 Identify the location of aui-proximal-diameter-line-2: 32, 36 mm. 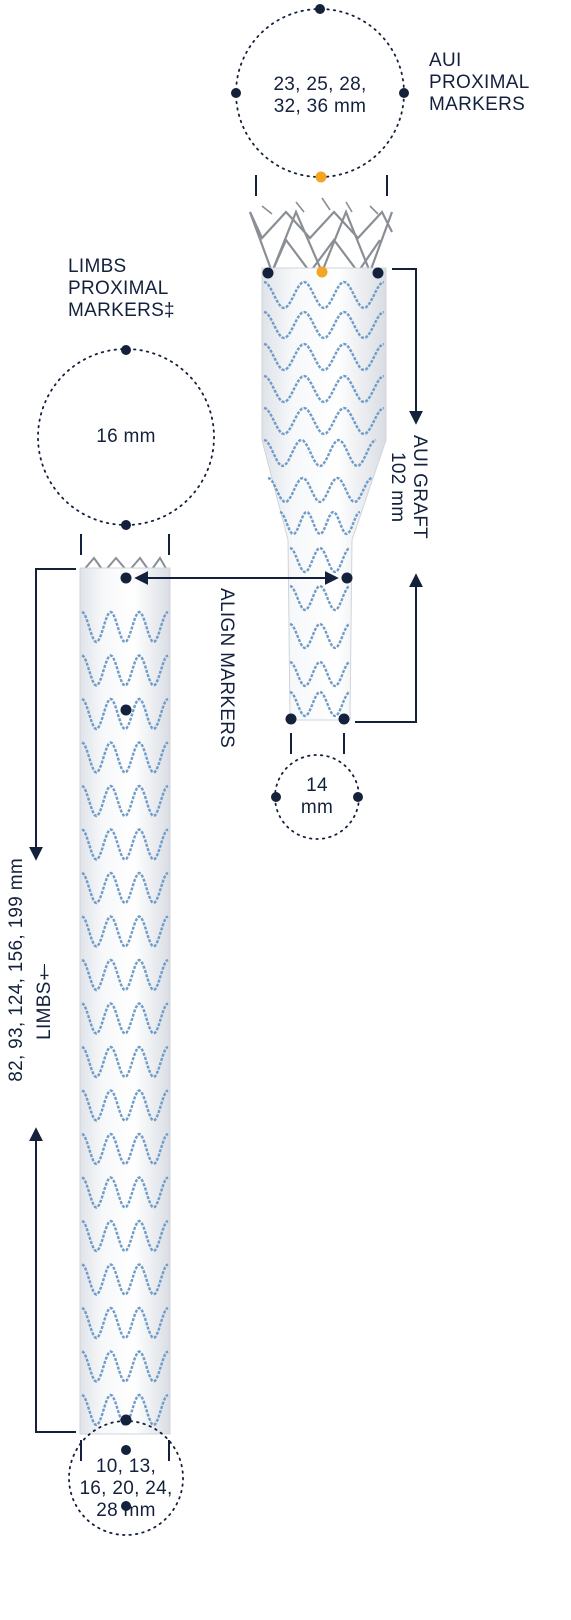
(320, 106).